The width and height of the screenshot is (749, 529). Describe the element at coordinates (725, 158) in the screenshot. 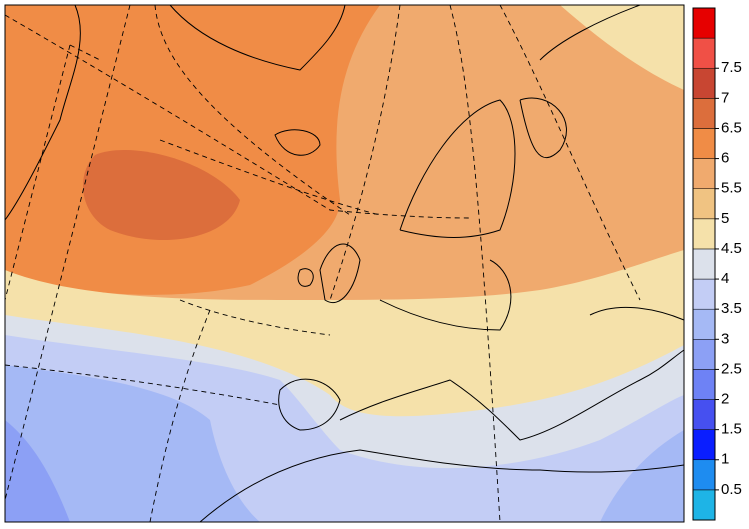

I see `colorbar-label: 6` at that location.